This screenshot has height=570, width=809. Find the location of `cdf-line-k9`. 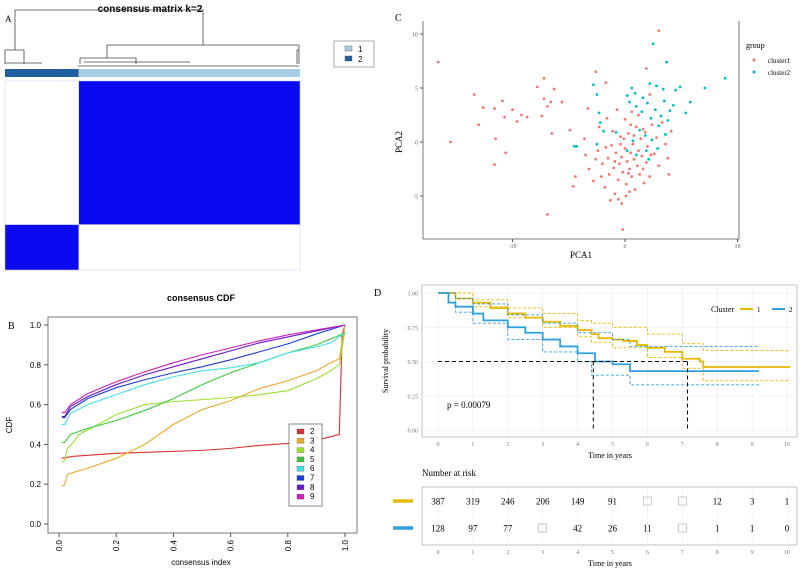

cdf-line-k9 is located at coordinates (203, 369).